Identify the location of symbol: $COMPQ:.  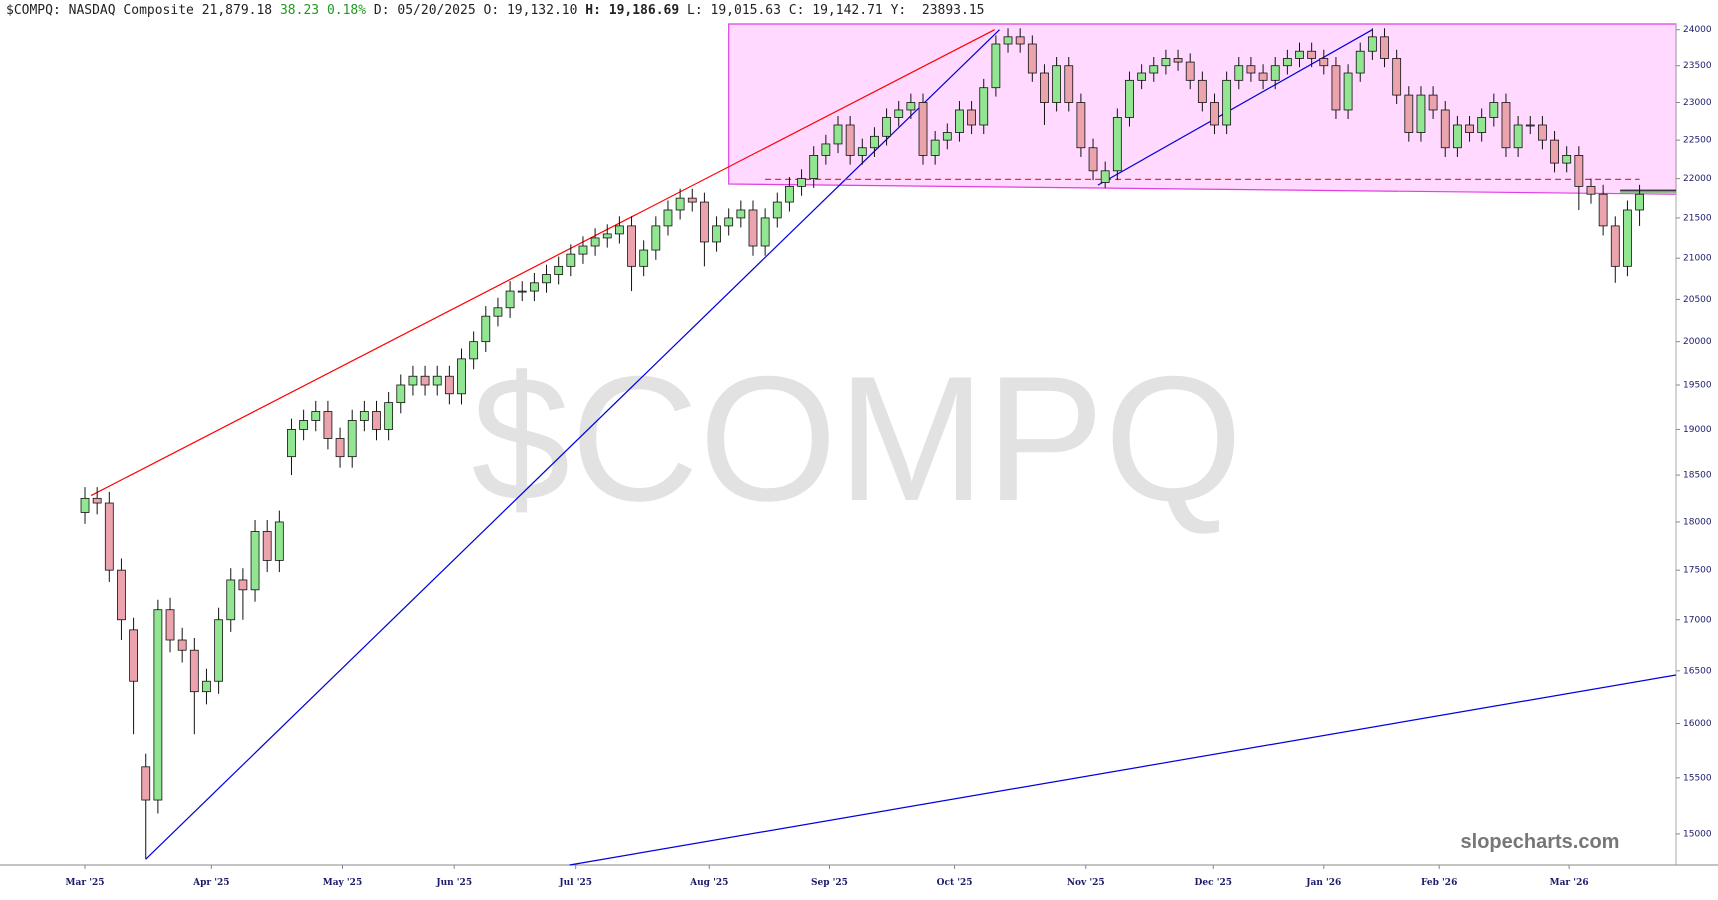
(33, 10).